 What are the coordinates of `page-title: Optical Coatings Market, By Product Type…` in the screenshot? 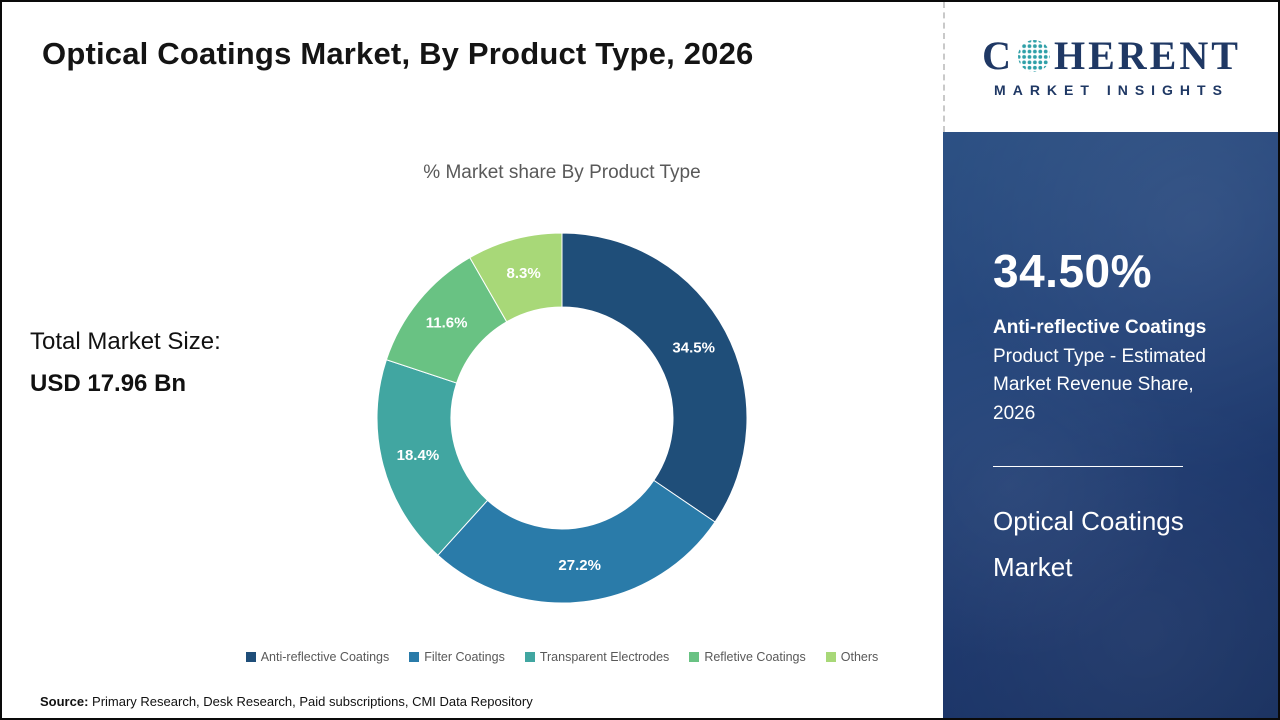 It's located at (398, 53).